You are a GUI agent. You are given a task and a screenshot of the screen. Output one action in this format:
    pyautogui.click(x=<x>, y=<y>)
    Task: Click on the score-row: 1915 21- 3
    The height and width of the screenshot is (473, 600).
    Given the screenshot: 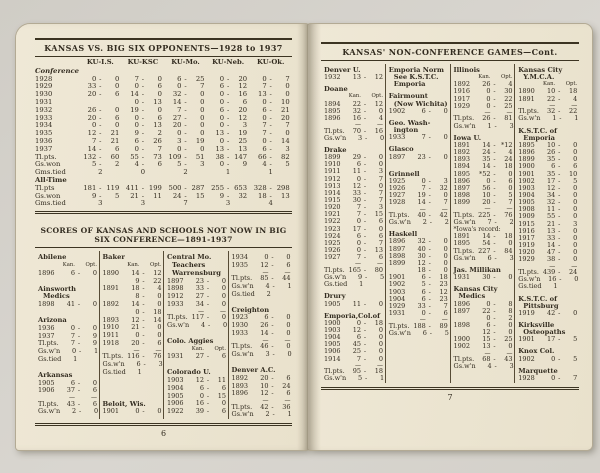 What is the action you would take?
    pyautogui.click(x=547, y=224)
    